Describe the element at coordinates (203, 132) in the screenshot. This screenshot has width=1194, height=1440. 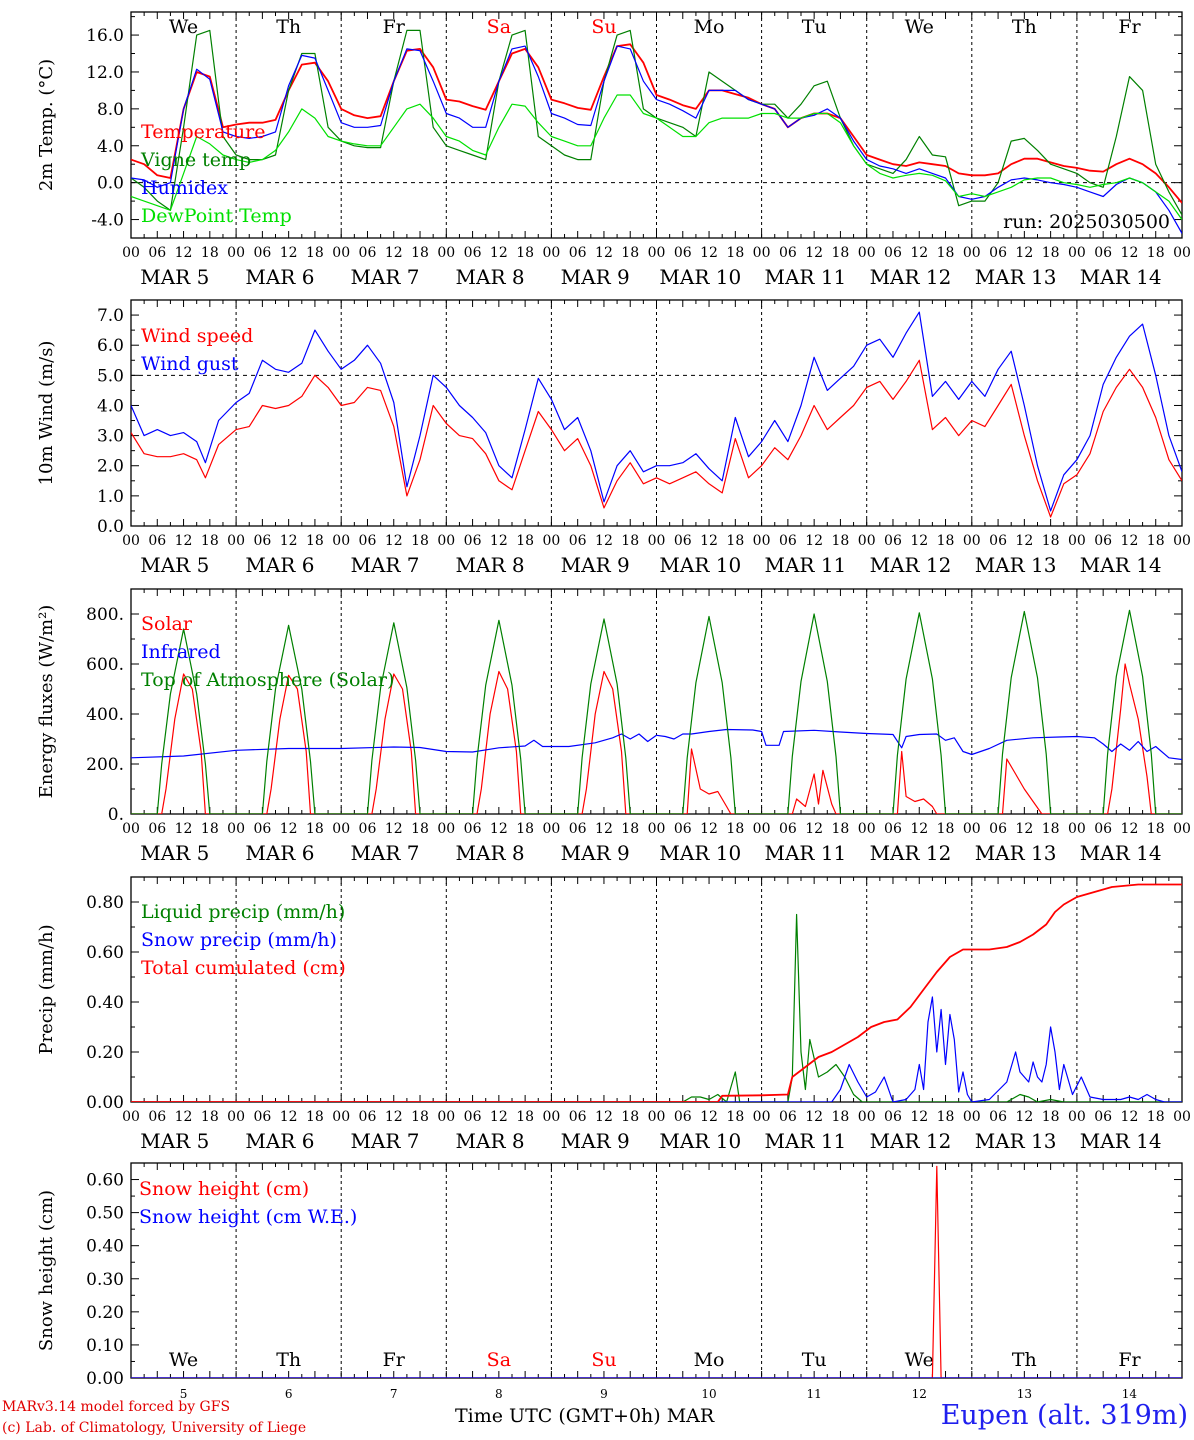
I see `legend-entry: Temperature` at that location.